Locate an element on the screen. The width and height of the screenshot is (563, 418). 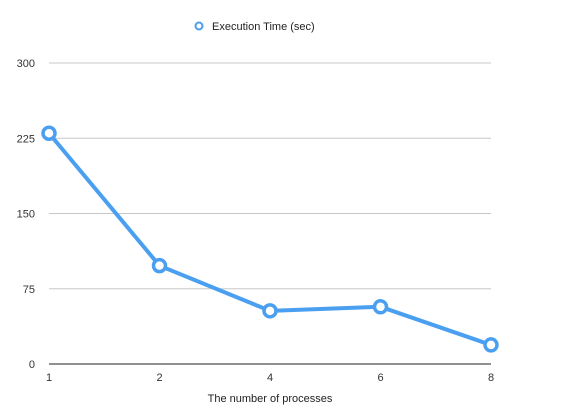
y-axis-tick-labels: 0 75 150 225 300 is located at coordinates (26, 214).